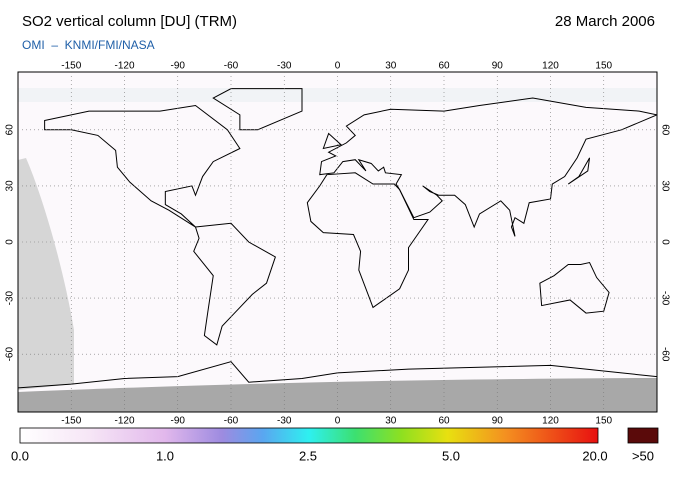 Image resolution: width=676 pixels, height=480 pixels. What do you see at coordinates (88, 45) in the screenshot?
I see `source: OMI – KNMI/FMI/NASA` at bounding box center [88, 45].